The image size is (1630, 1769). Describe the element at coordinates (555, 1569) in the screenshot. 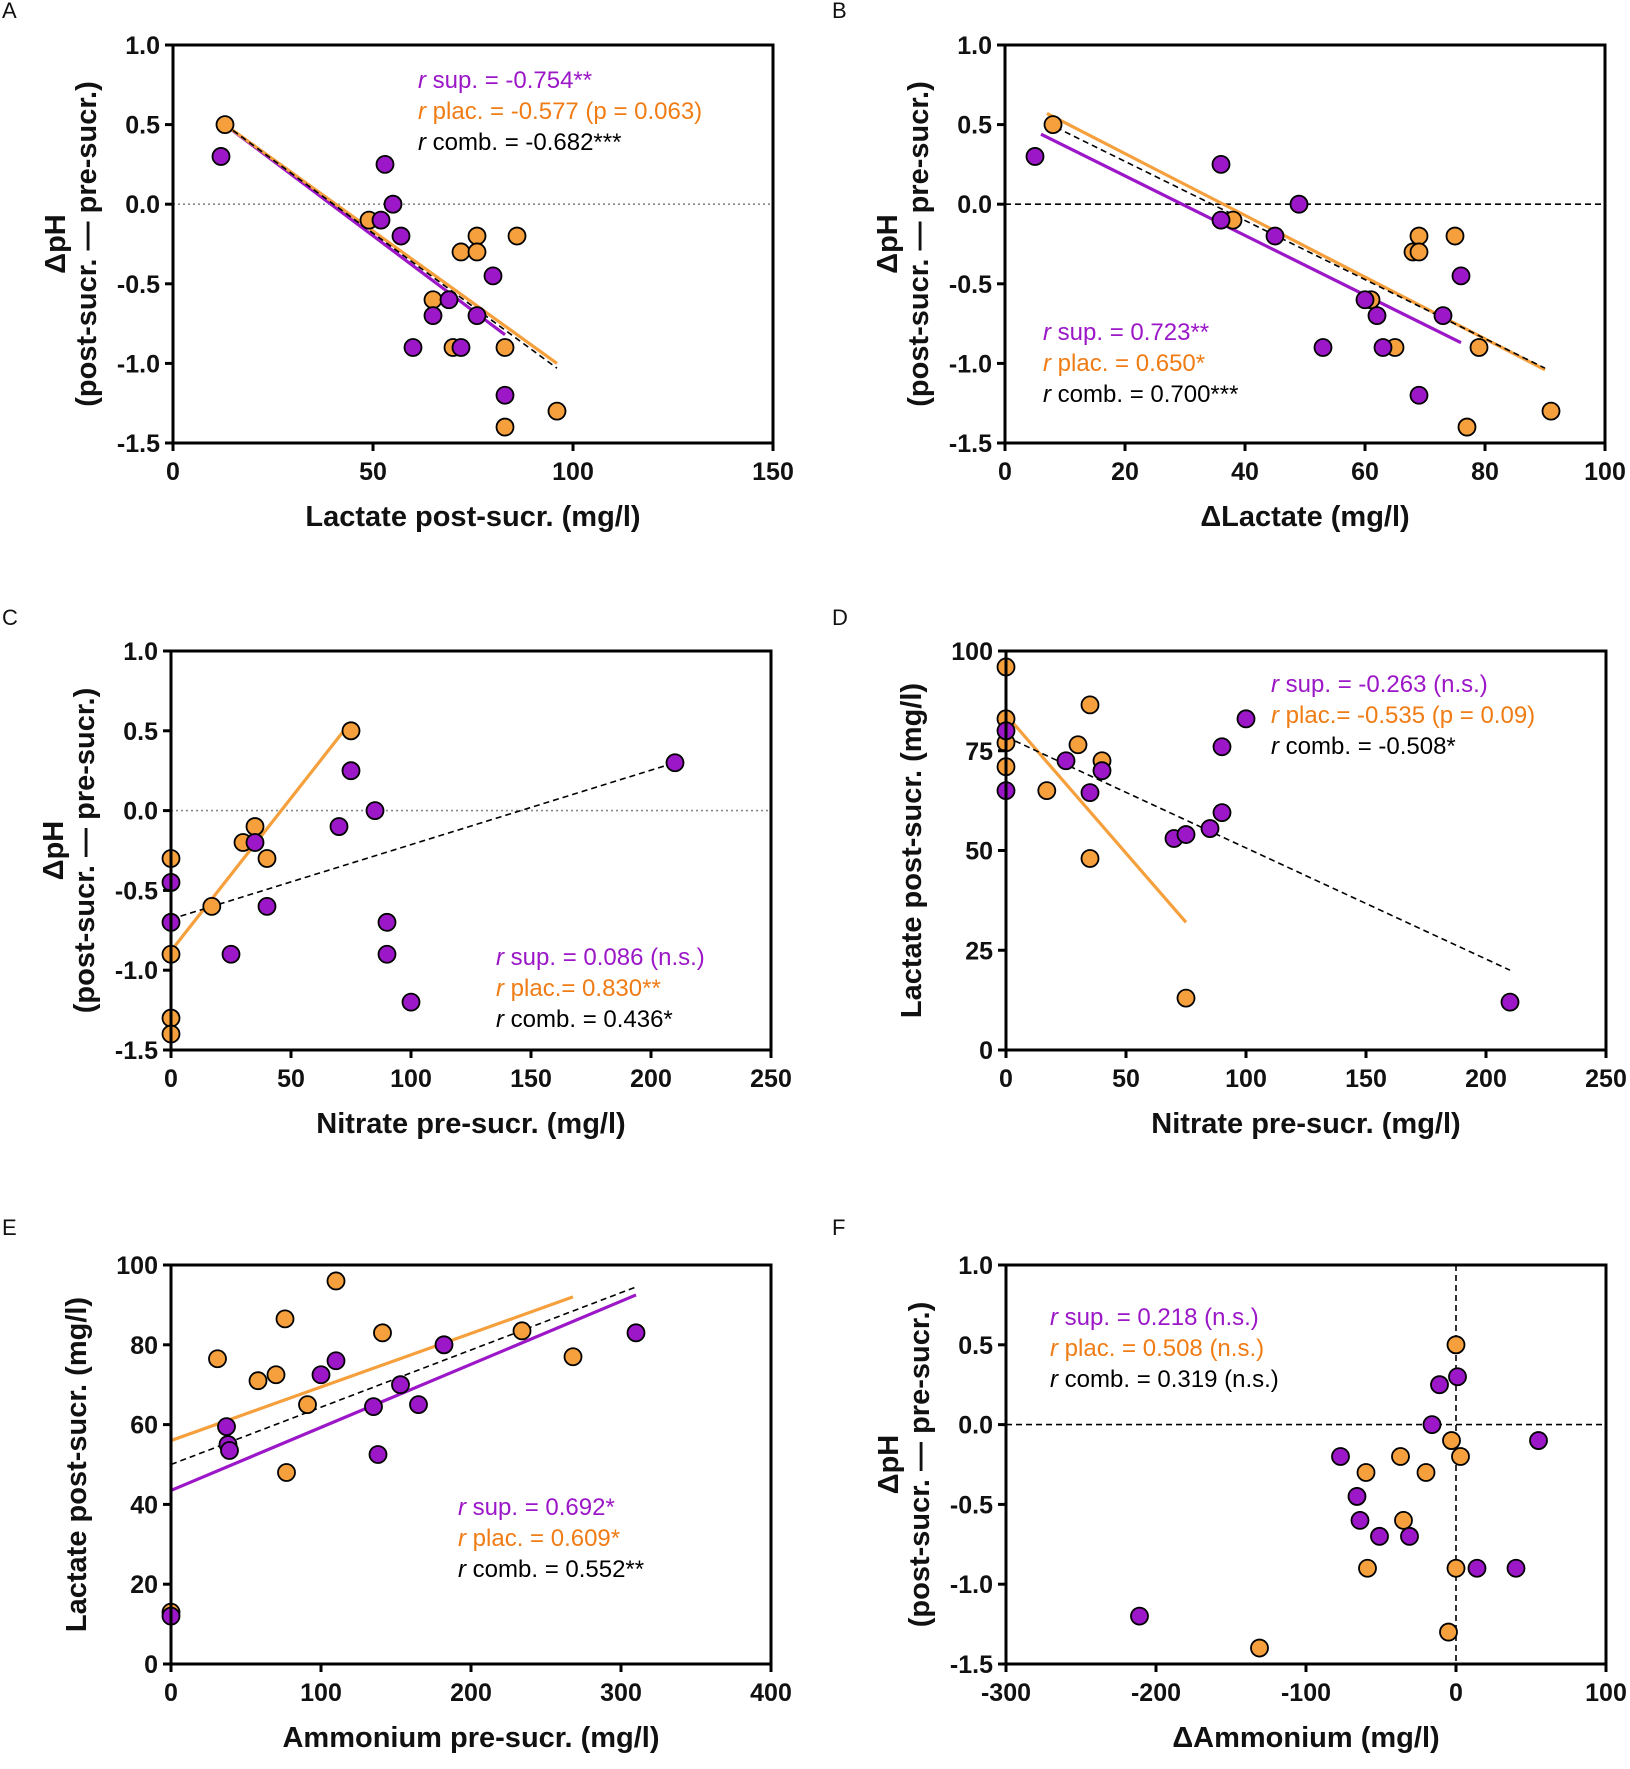

I see `annotation-text: comb. = 0.552**` at that location.